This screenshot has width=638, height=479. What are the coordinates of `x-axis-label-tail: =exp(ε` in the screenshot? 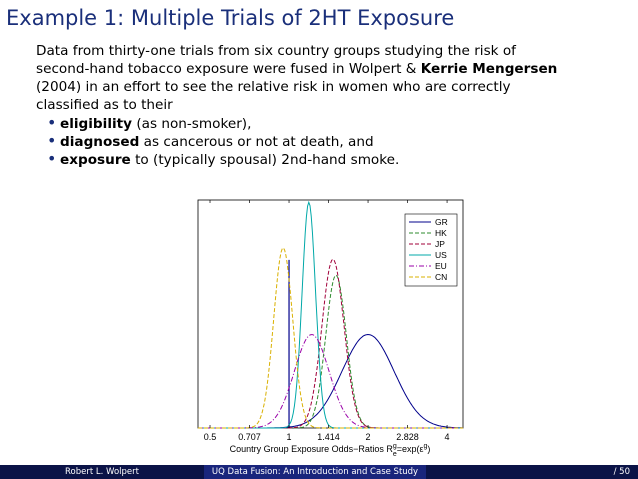 It's located at (410, 449).